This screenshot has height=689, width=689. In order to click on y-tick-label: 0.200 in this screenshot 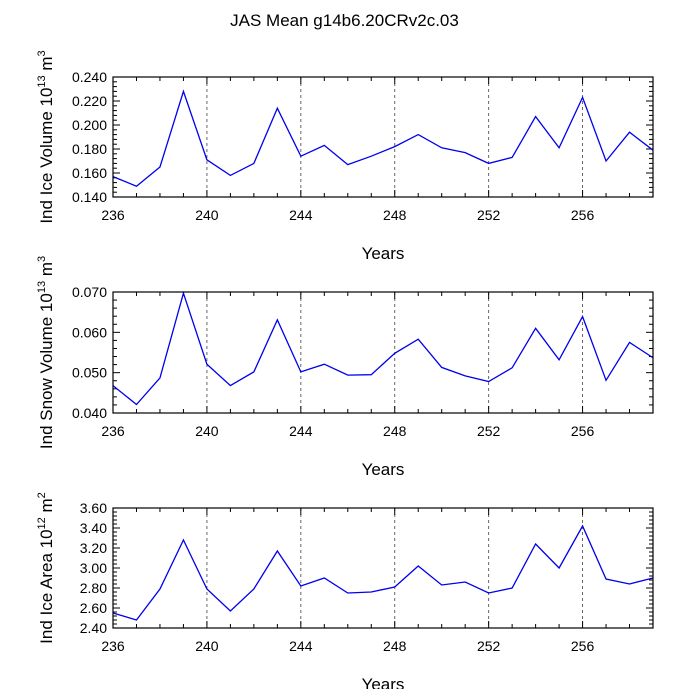, I will do `click(89, 125)`.